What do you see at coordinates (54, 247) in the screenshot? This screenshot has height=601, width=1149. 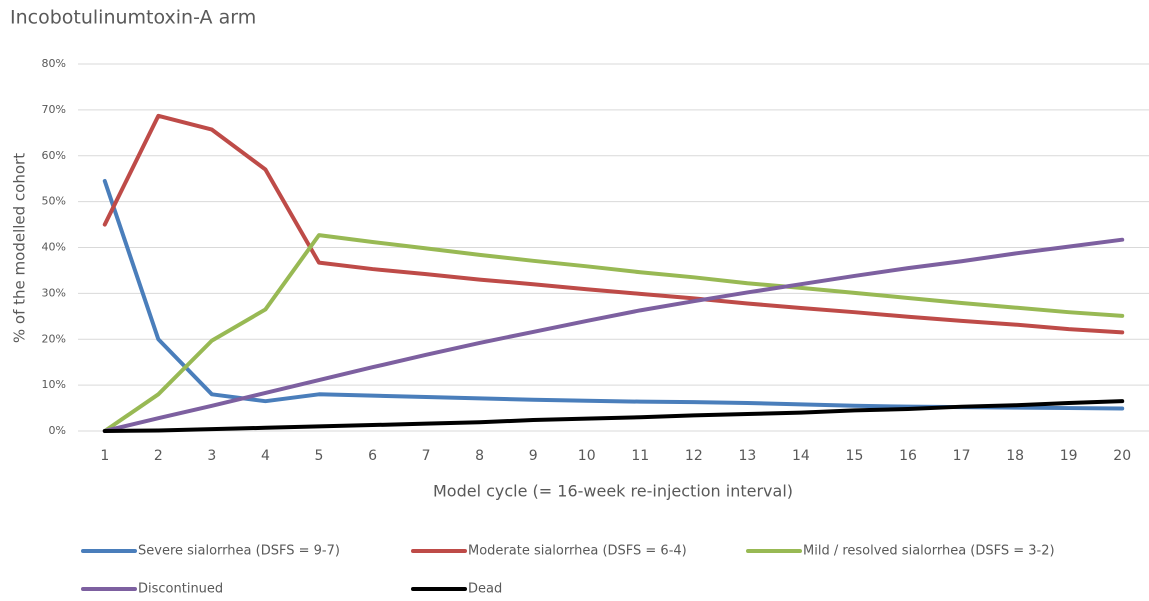 I see `y-tick-label: 40%` at bounding box center [54, 247].